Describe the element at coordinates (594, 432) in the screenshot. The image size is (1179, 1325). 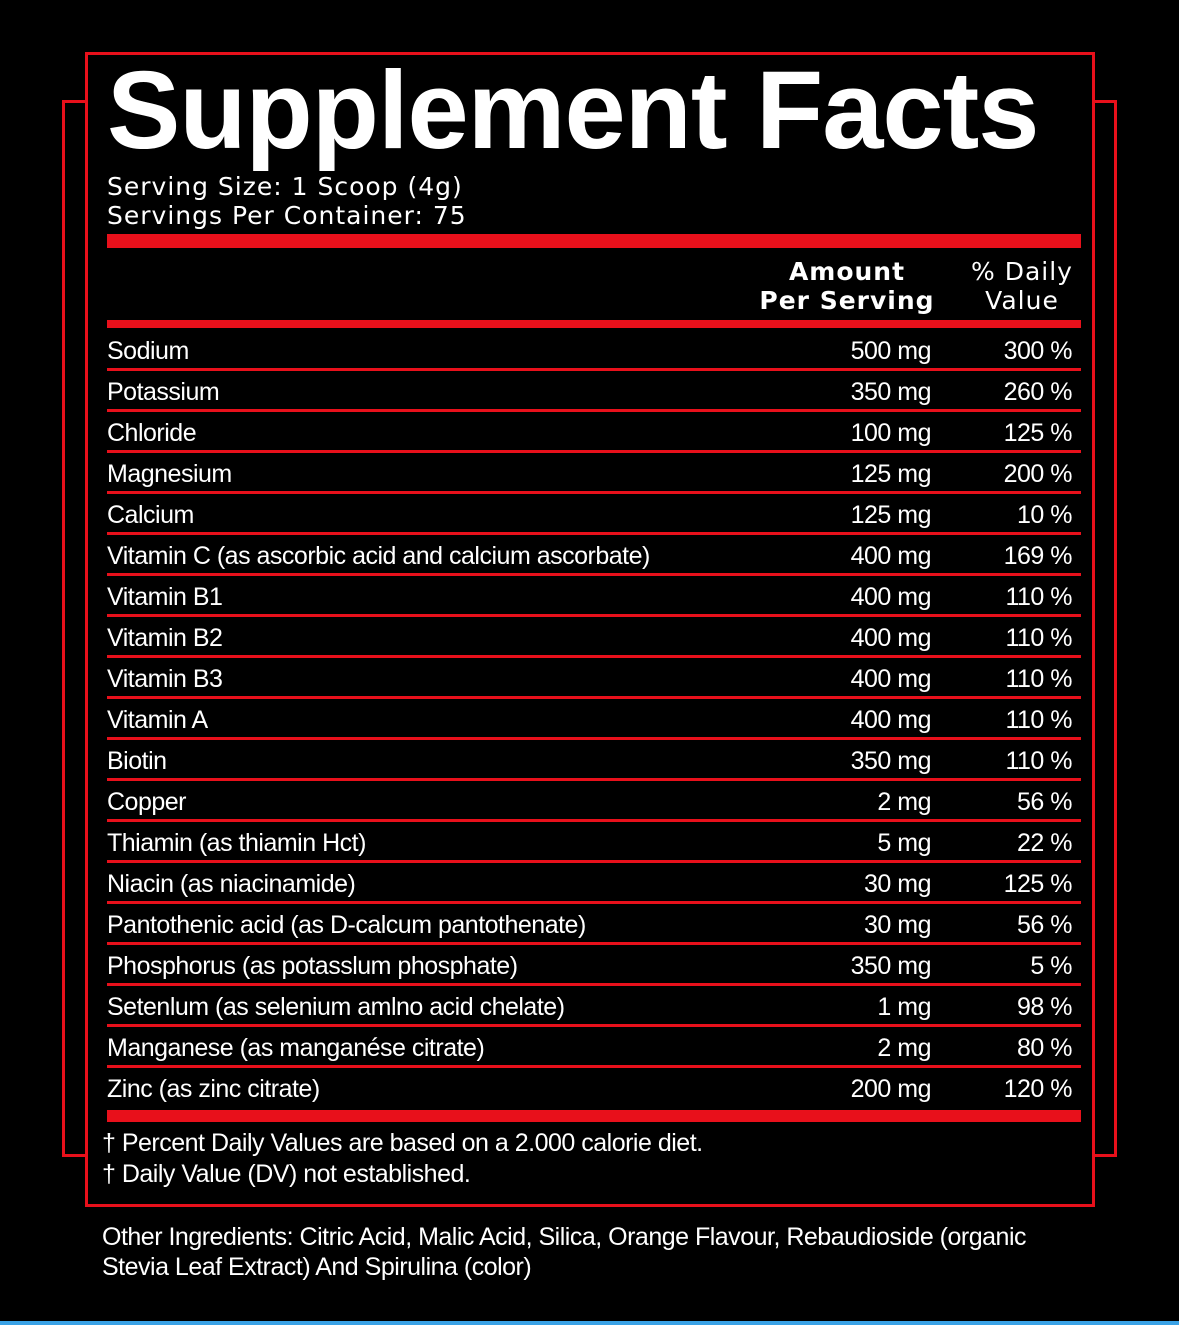
I see `nutrient-row: Chloride 100 mg 125 %` at that location.